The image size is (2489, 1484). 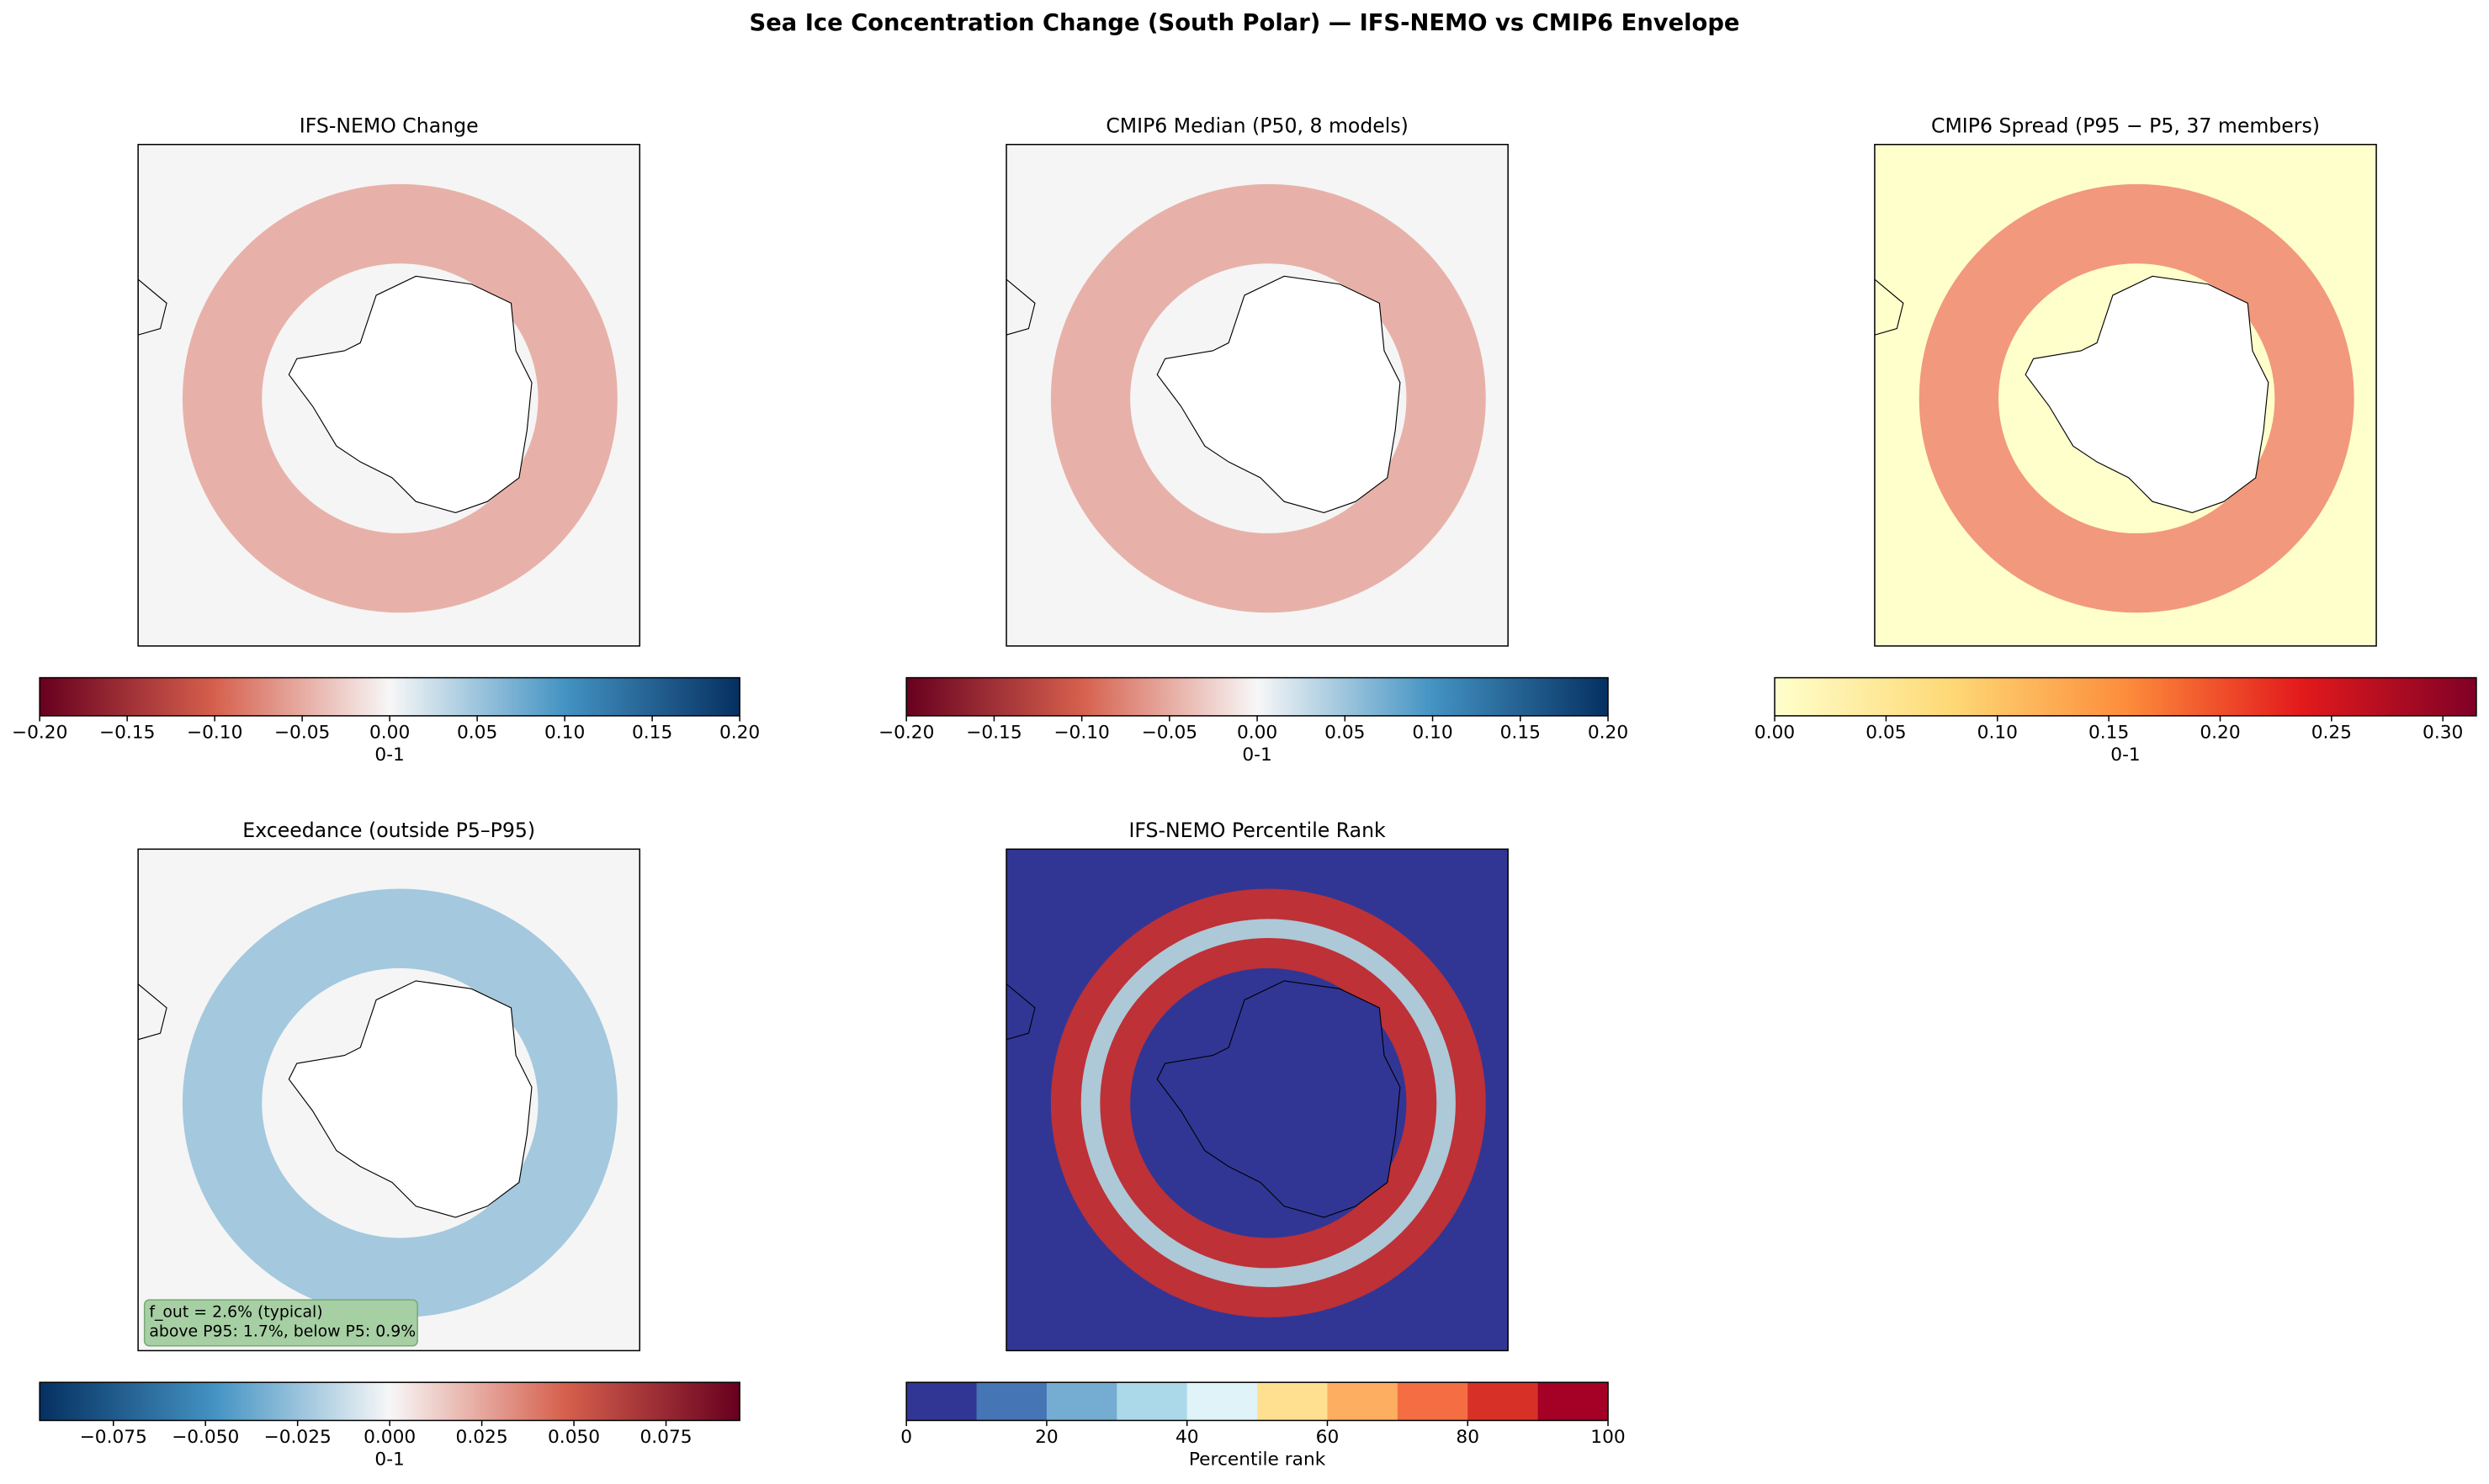 What do you see at coordinates (205, 1437) in the screenshot?
I see `colorbar-tick-label: −0.050` at bounding box center [205, 1437].